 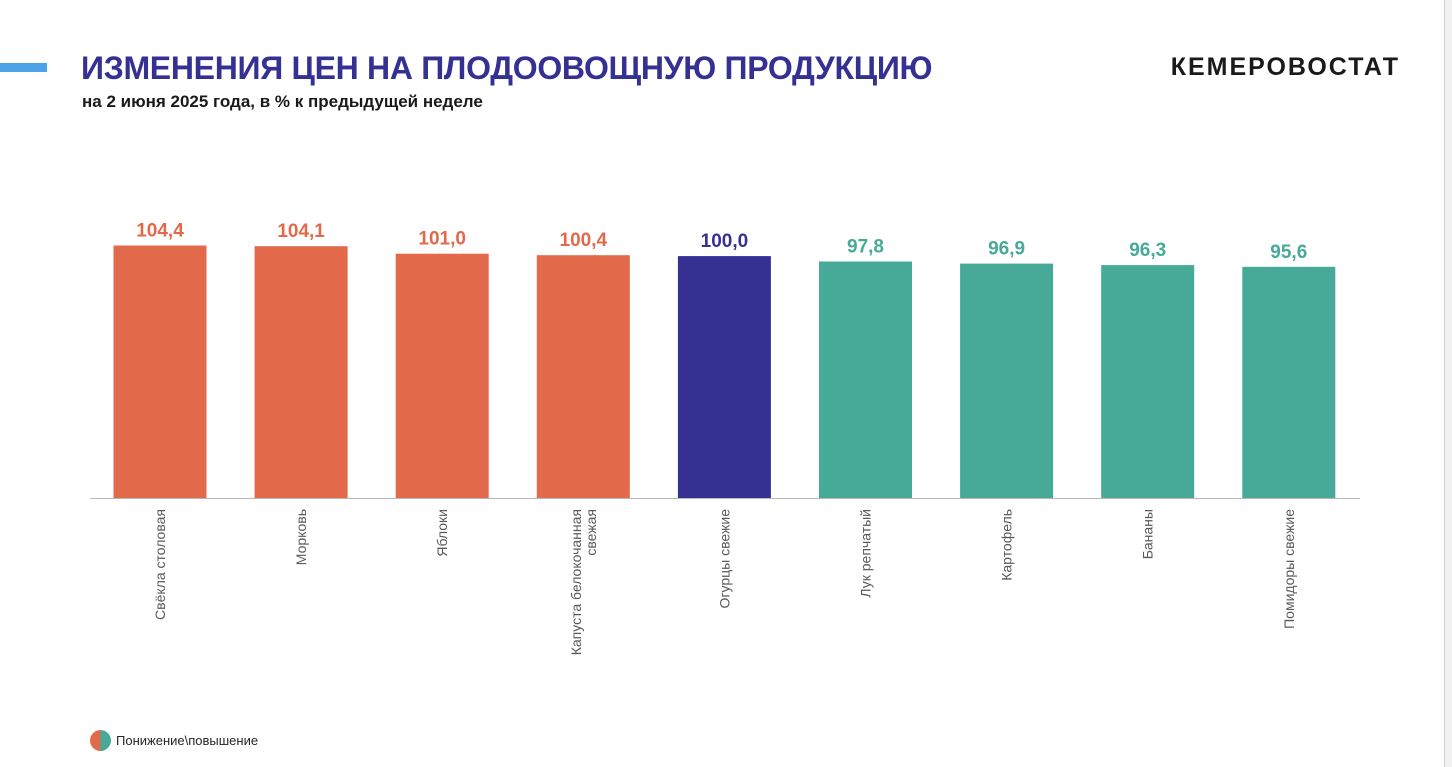 What do you see at coordinates (23, 67) in the screenshot?
I see `accent-bar` at bounding box center [23, 67].